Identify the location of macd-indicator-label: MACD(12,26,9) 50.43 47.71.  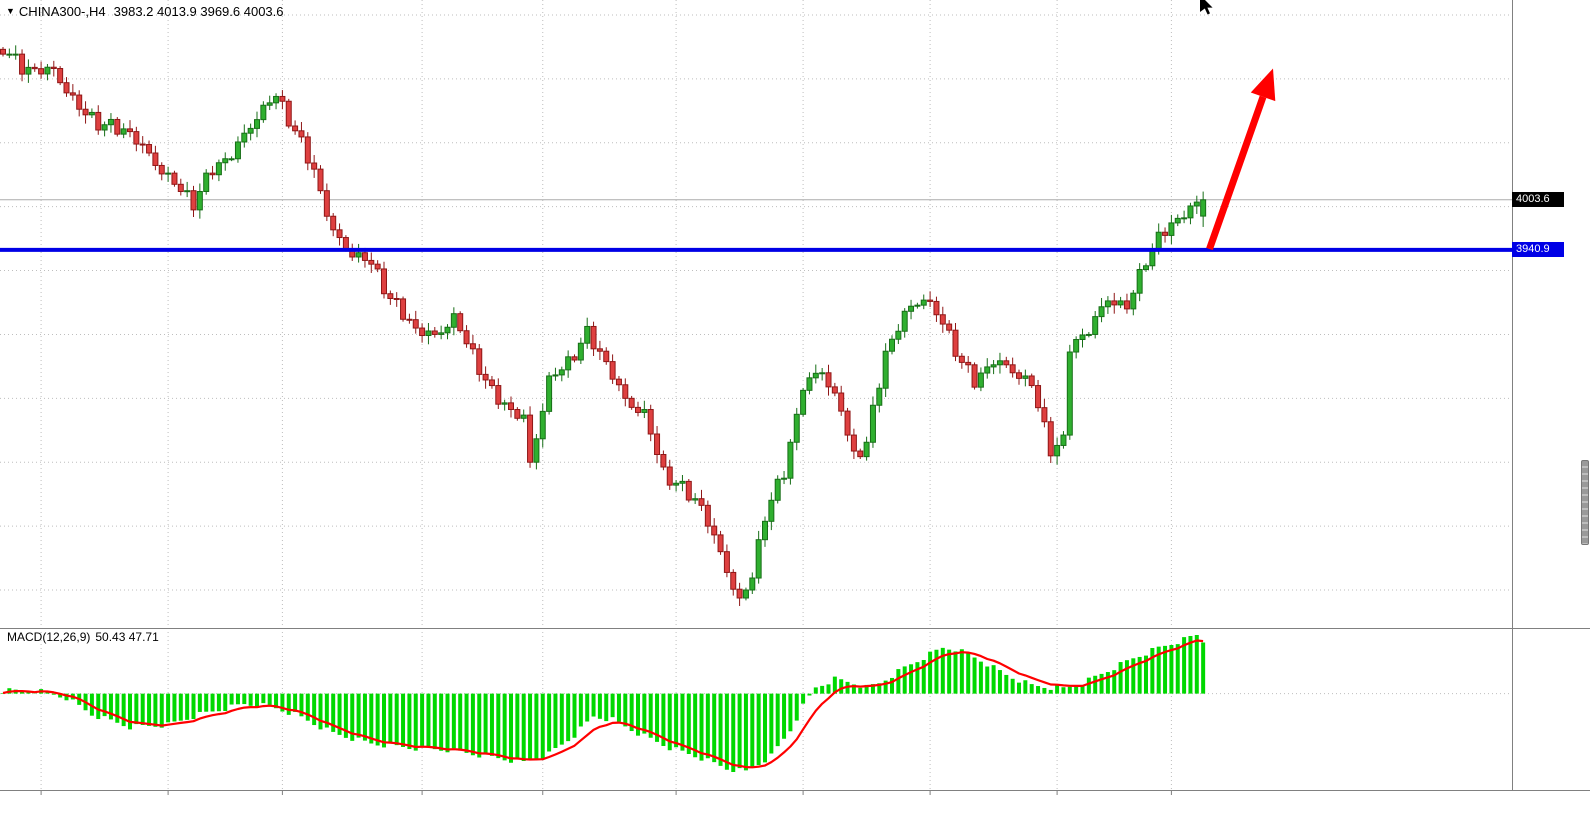
(83, 637).